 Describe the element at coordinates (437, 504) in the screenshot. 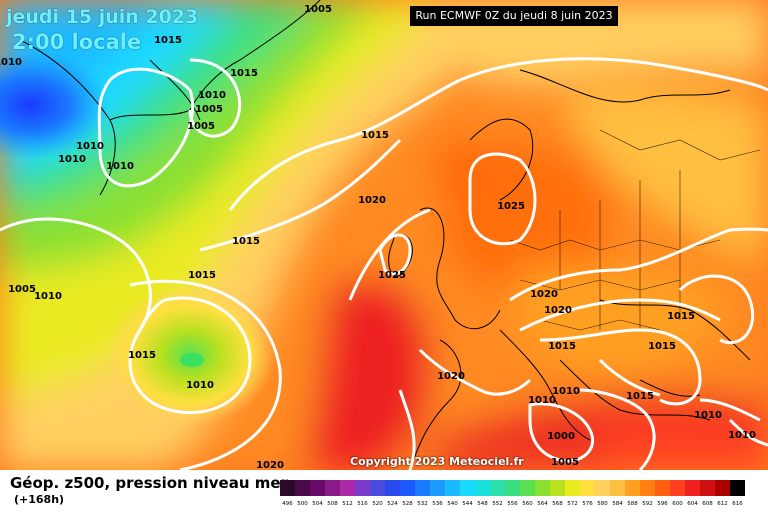

I see `scale-label: 536` at that location.